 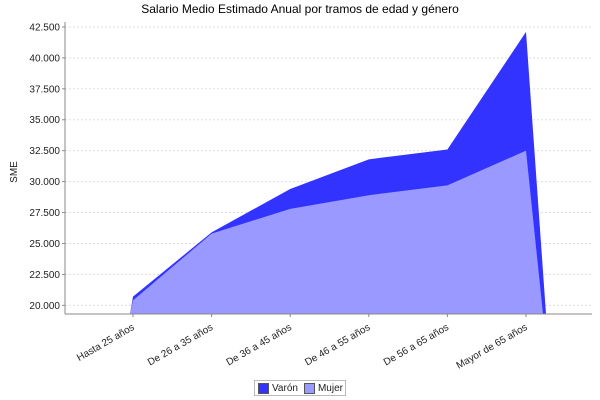 I want to click on x-tick-label: Hasta 25 años, so click(x=105, y=343).